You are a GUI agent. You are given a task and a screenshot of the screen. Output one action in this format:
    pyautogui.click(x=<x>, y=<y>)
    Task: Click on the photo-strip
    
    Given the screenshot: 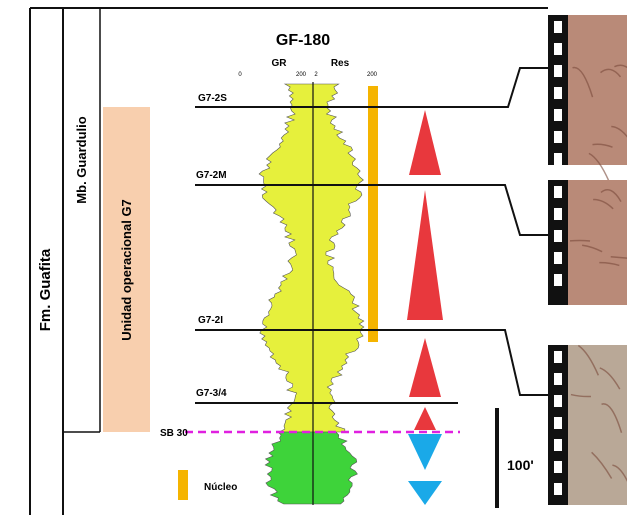 What is the action you would take?
    pyautogui.click(x=558, y=242)
    